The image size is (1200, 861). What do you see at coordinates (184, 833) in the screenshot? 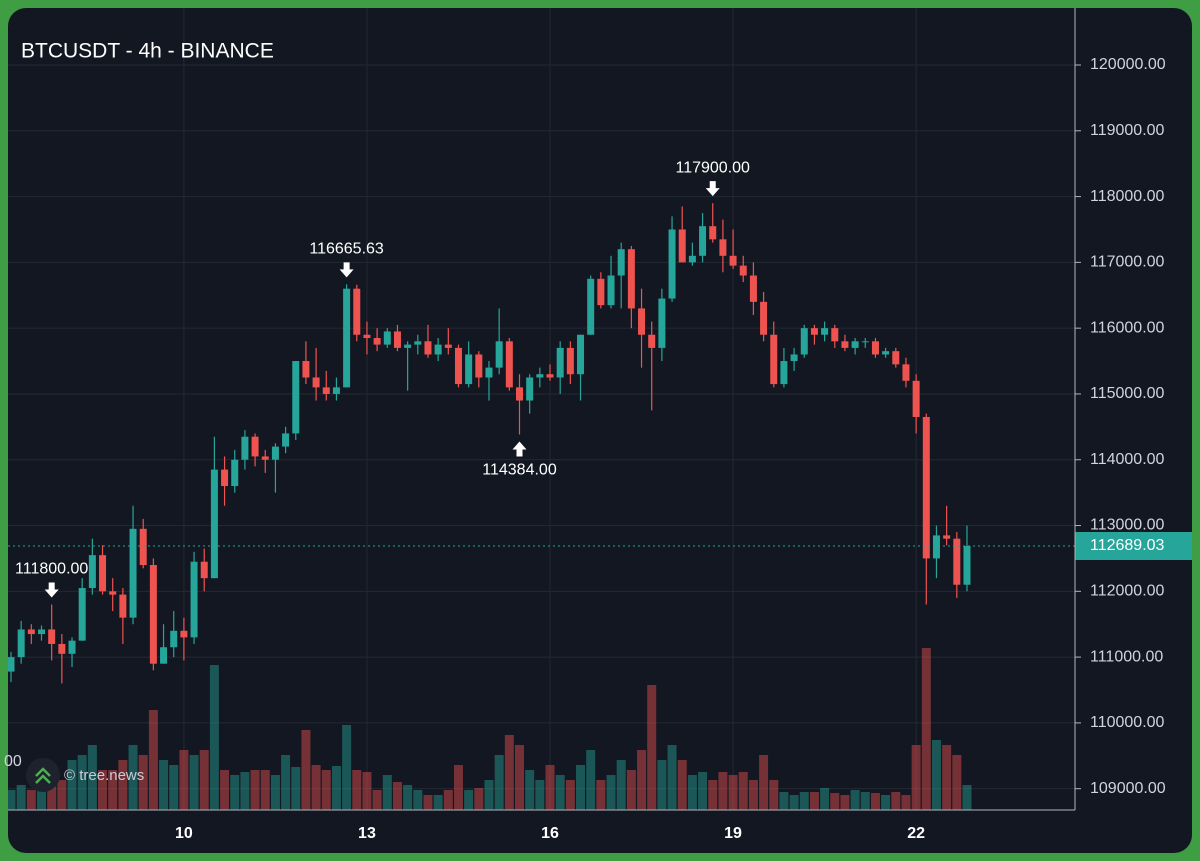
I see `x-tick-label: 10` at bounding box center [184, 833].